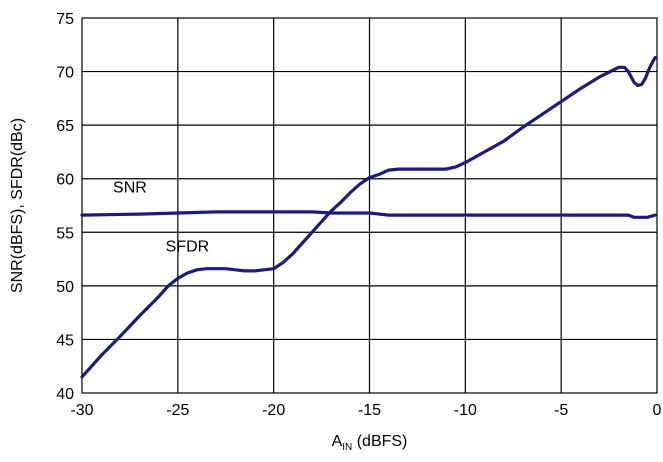 The width and height of the screenshot is (663, 462). What do you see at coordinates (65, 394) in the screenshot?
I see `y-tick-label: 40` at bounding box center [65, 394].